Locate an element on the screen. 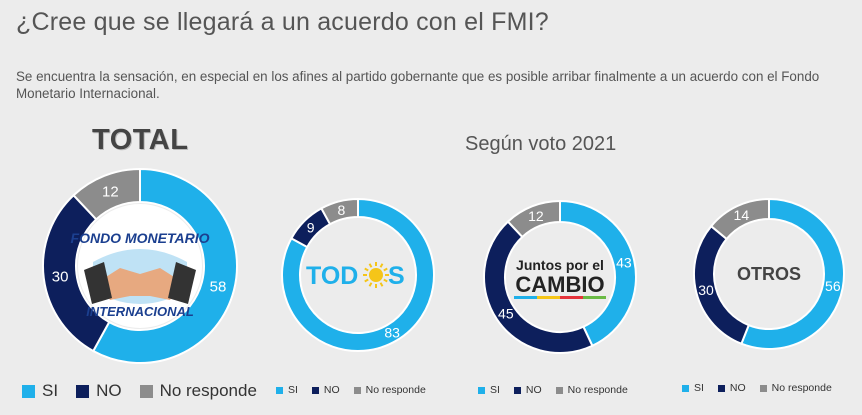  jxc-stripe-blue is located at coordinates (525, 297).